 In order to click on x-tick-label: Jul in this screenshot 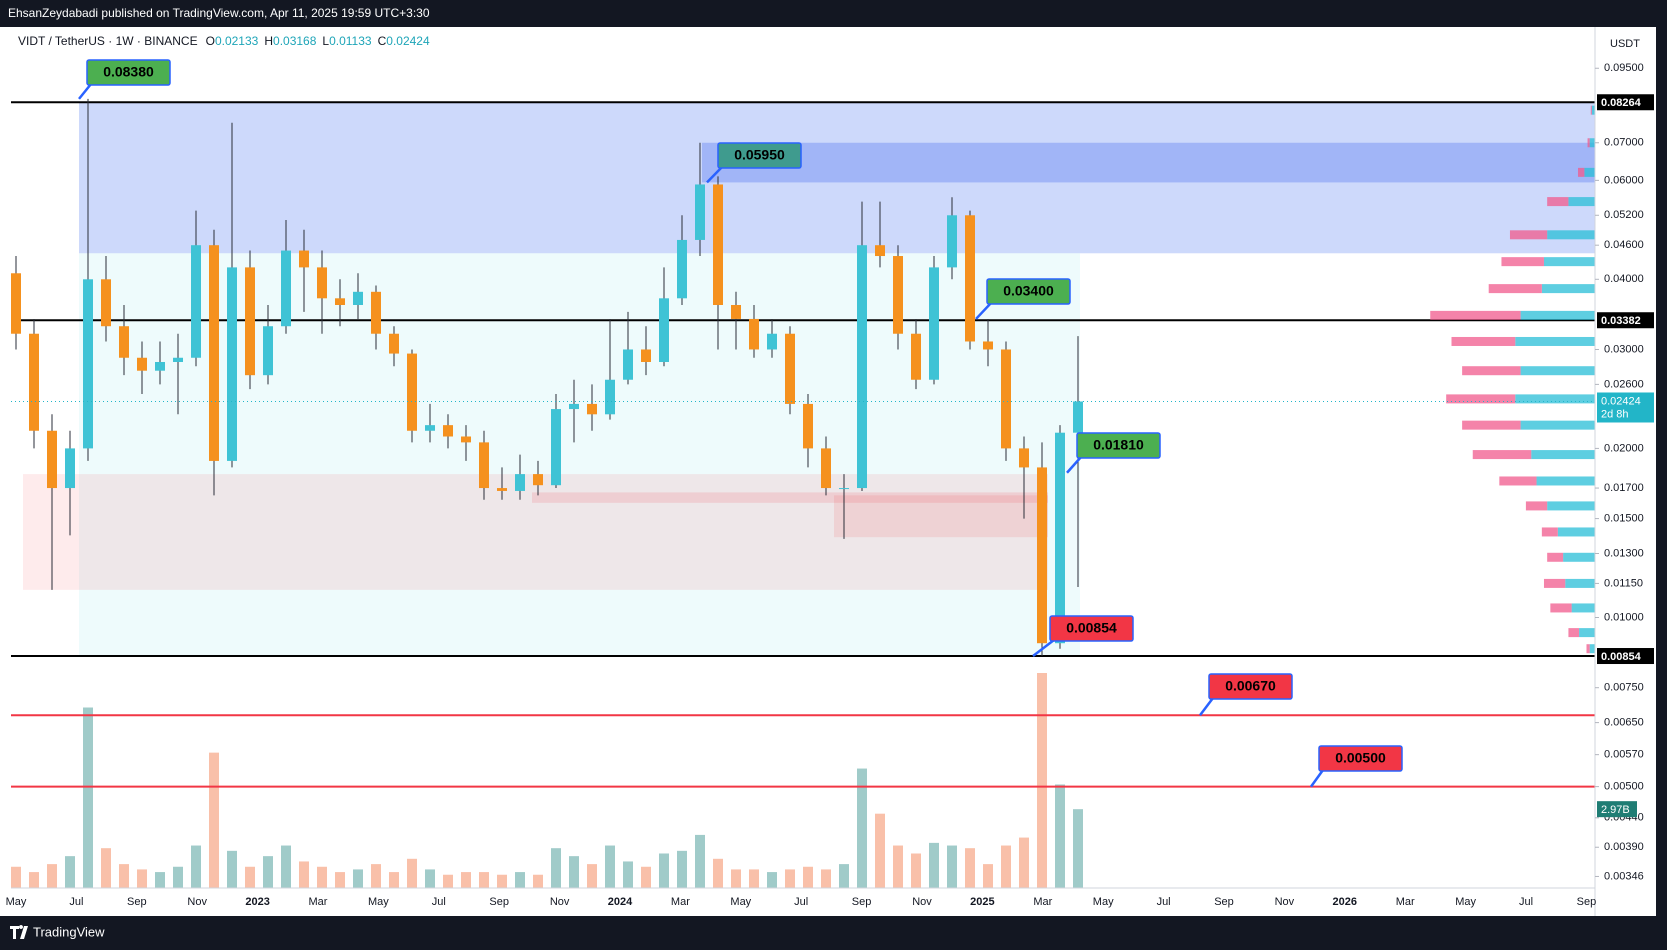, I will do `click(76, 902)`.